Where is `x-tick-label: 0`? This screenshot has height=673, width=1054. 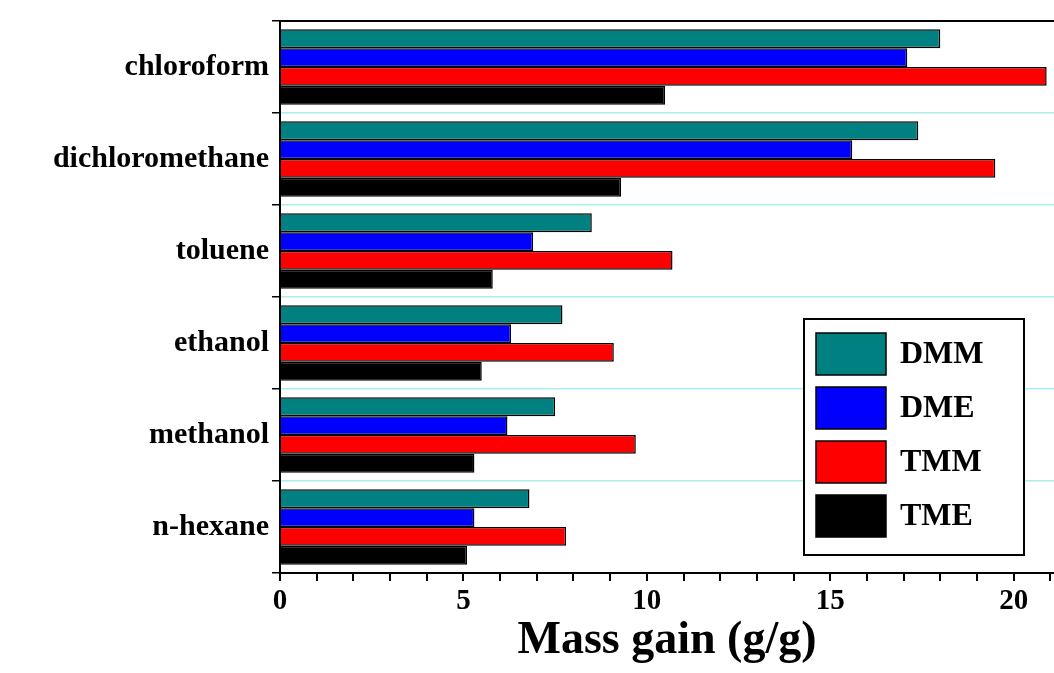 x-tick-label: 0 is located at coordinates (280, 598).